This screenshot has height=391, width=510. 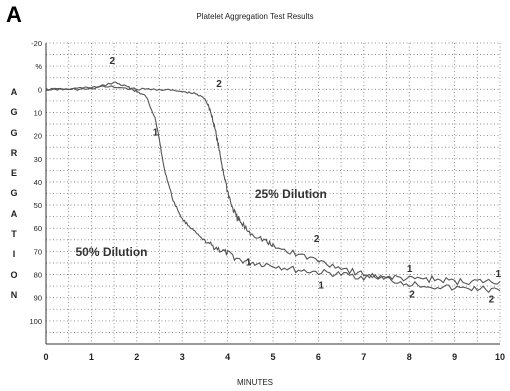 What do you see at coordinates (14, 254) in the screenshot?
I see `y-axis-label-letter: I` at bounding box center [14, 254].